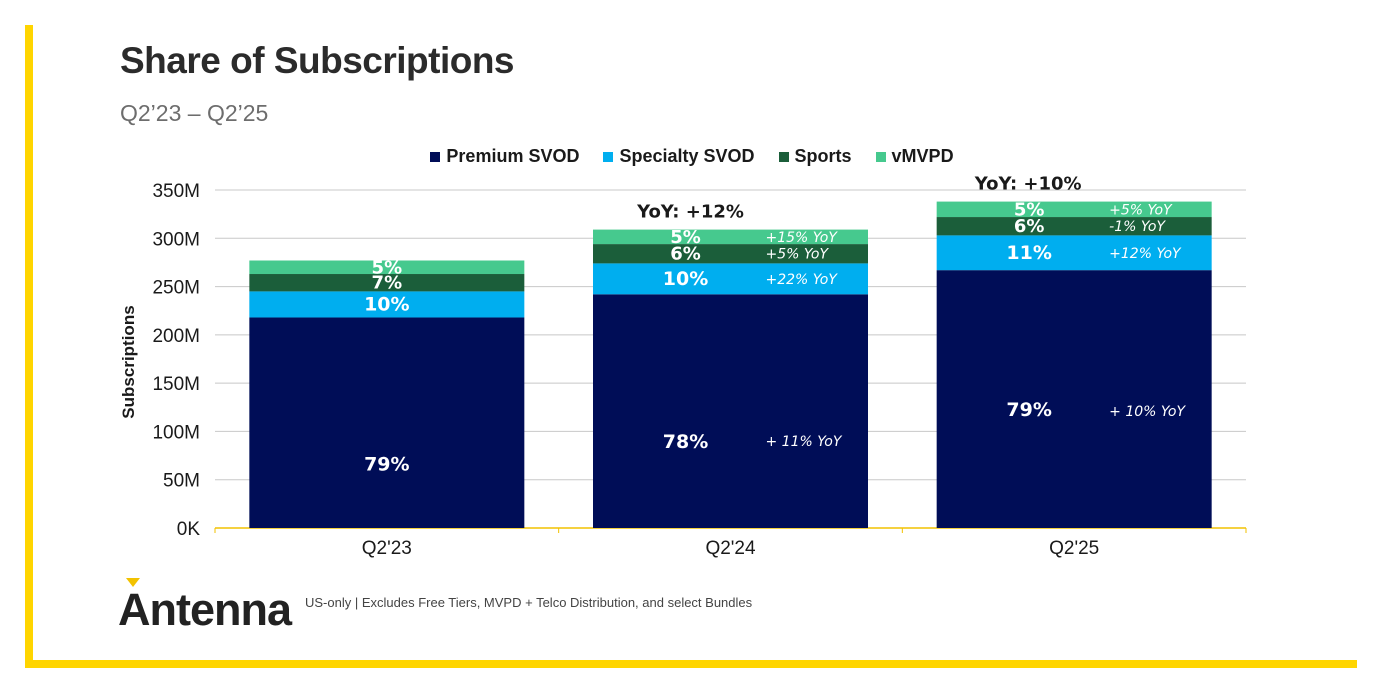 This screenshot has height=692, width=1384. I want to click on logo-caret-icon, so click(133, 582).